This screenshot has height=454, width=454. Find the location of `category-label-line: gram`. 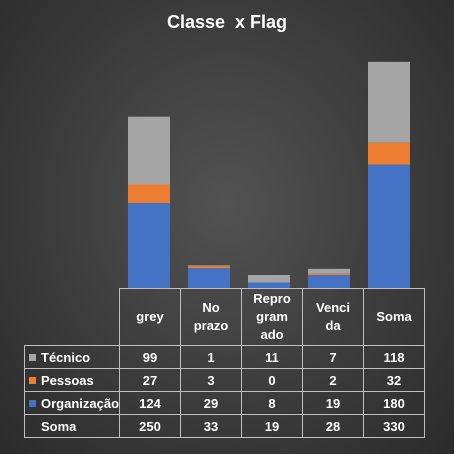

category-label-line: gram is located at coordinates (272, 316).